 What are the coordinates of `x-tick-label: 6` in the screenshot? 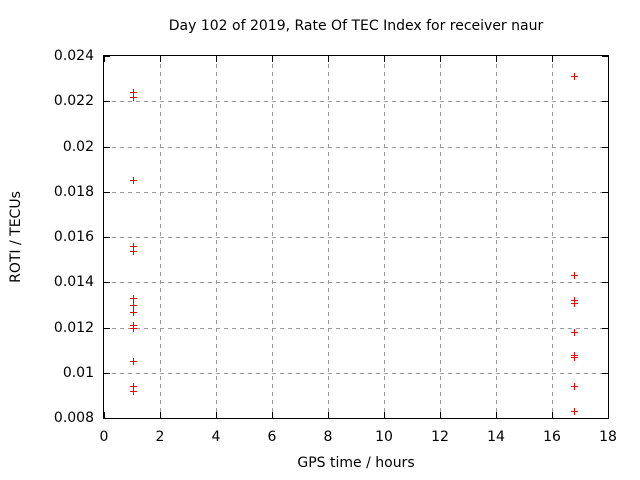 It's located at (272, 437).